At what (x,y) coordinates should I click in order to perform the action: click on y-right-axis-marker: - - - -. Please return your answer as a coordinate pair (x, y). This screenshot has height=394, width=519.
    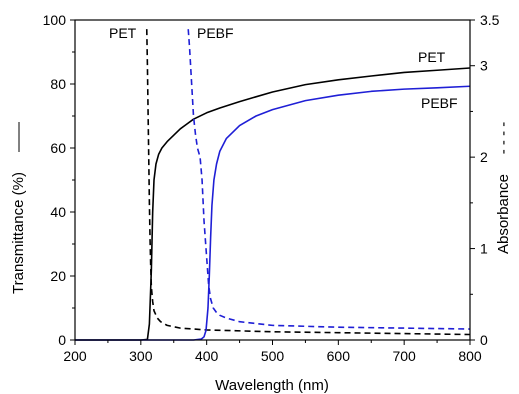
    Looking at the image, I should click on (503, 138).